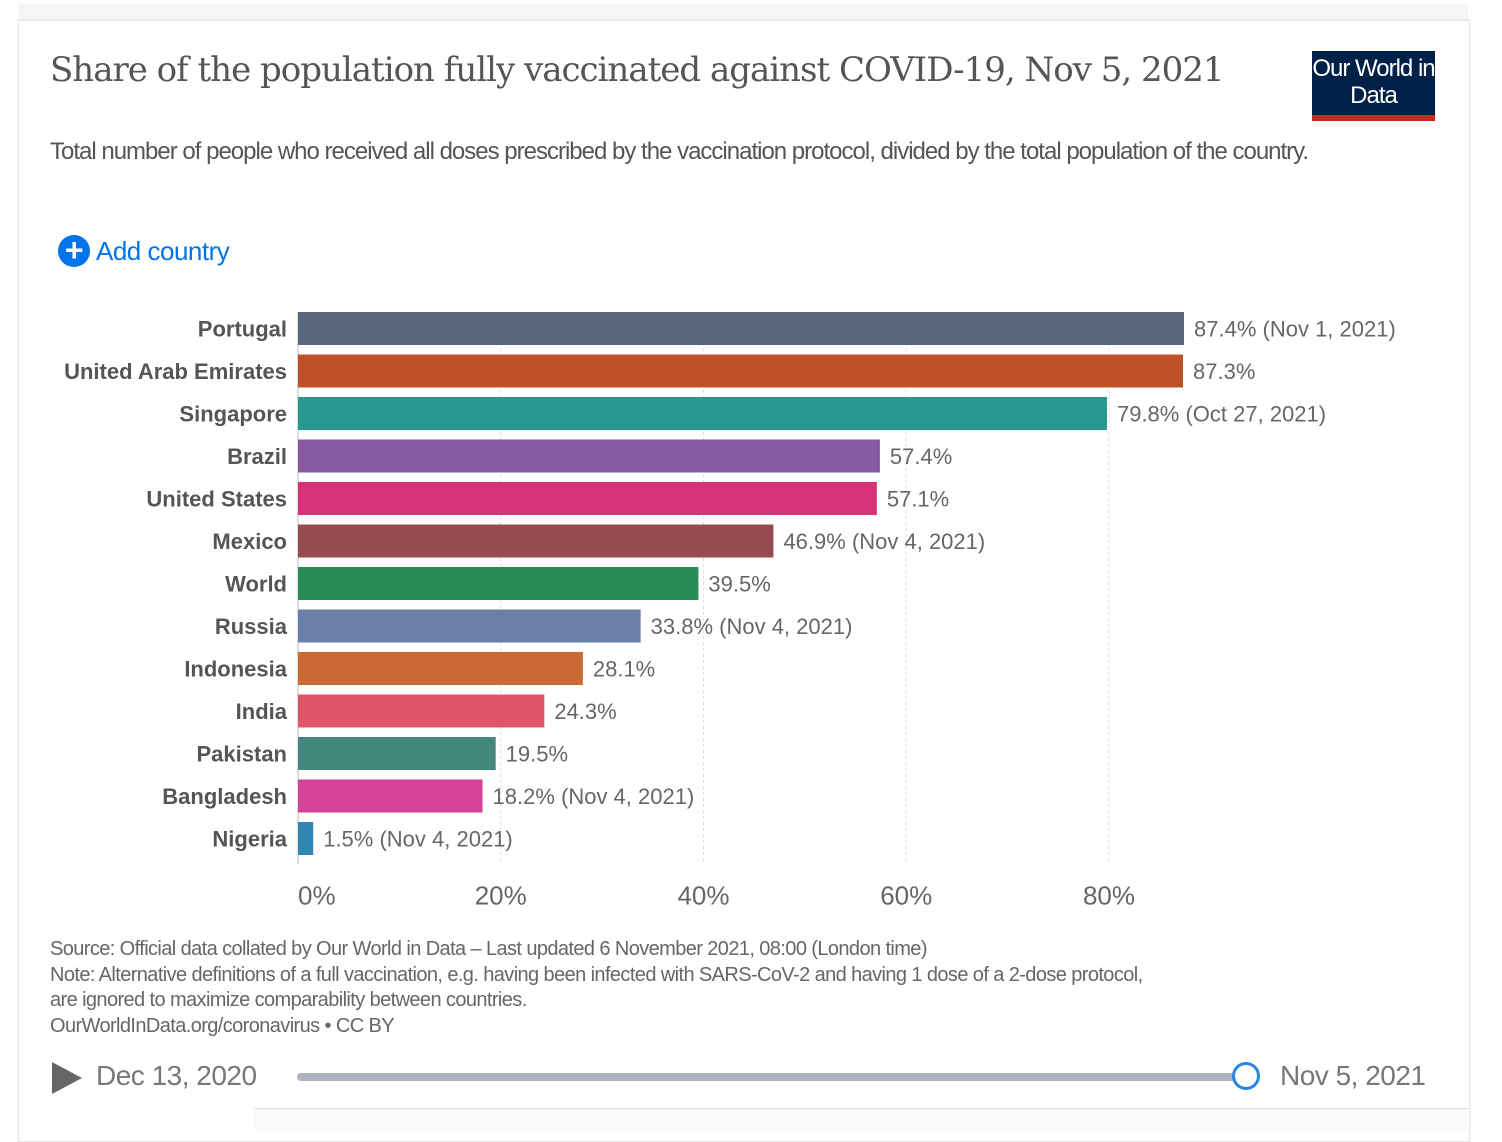  What do you see at coordinates (921, 456) in the screenshot?
I see `data-label: 57.4%` at bounding box center [921, 456].